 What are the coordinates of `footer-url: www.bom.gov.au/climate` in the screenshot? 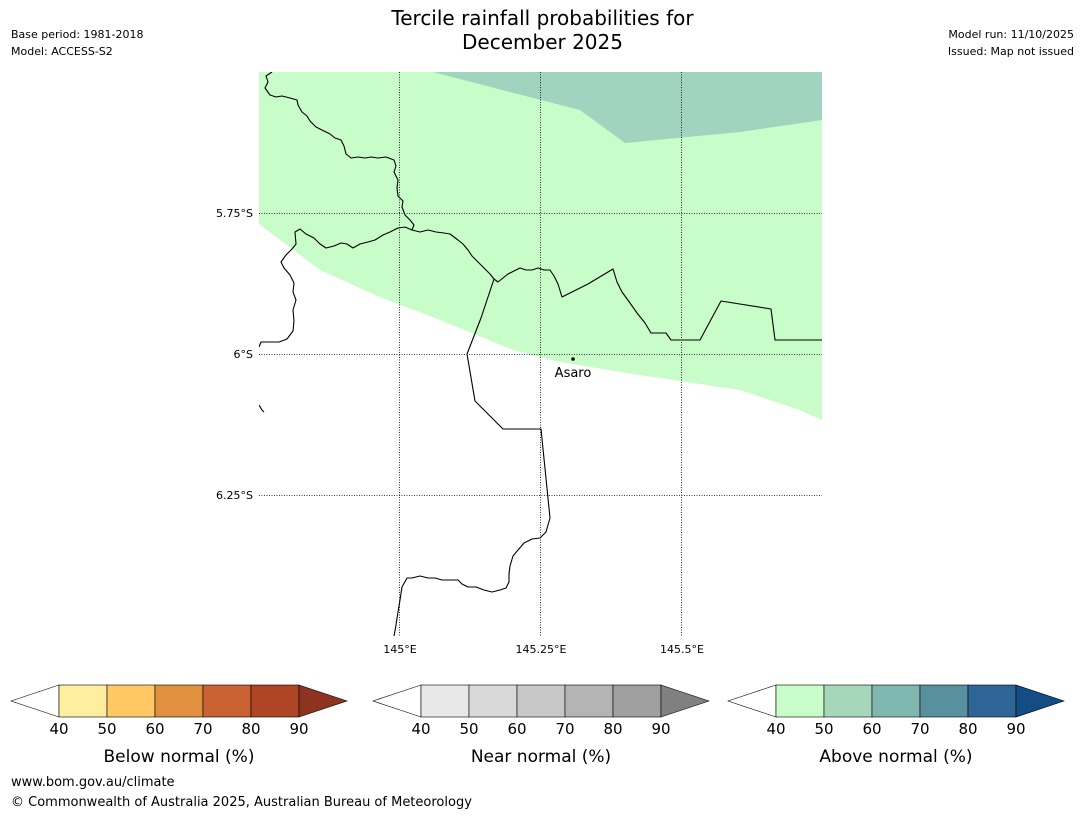 It's located at (93, 782).